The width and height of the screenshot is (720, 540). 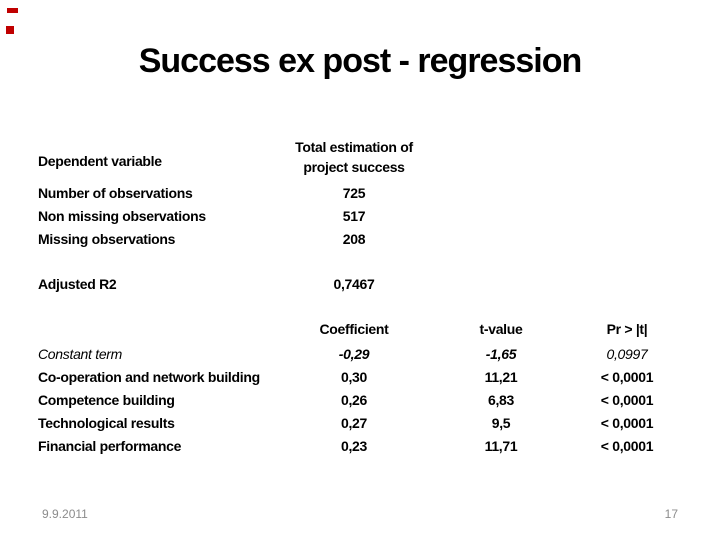 I want to click on regression-row-label: Competence building, so click(x=106, y=400).